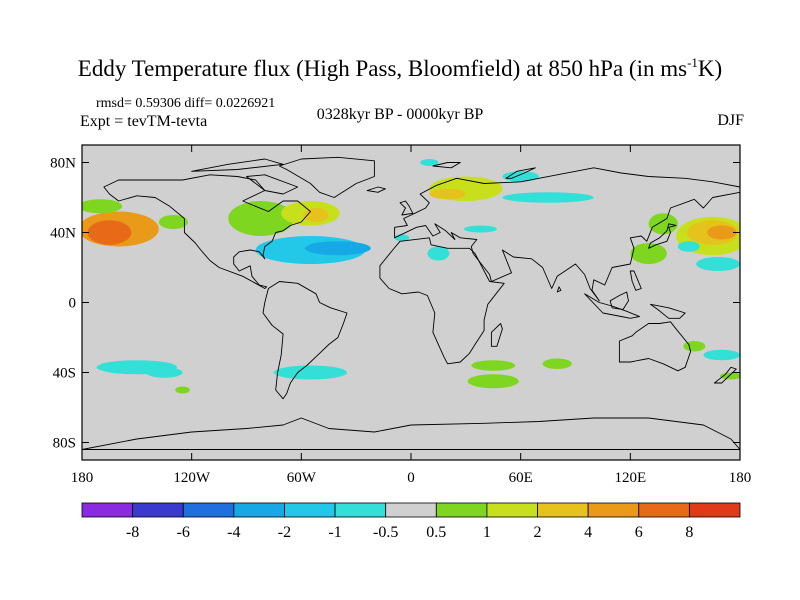 The height and width of the screenshot is (600, 800). Describe the element at coordinates (411, 433) in the screenshot. I see `coastline-antarctica` at that location.